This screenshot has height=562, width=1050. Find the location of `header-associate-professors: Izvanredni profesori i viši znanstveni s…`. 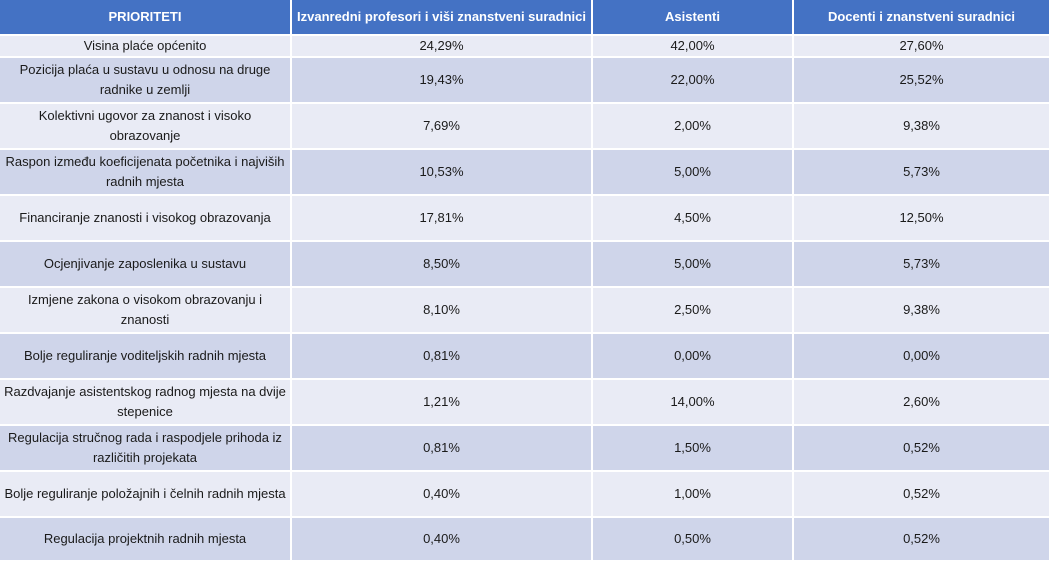

header-associate-professors: Izvanredni profesori i viši znanstveni s… is located at coordinates (442, 18).